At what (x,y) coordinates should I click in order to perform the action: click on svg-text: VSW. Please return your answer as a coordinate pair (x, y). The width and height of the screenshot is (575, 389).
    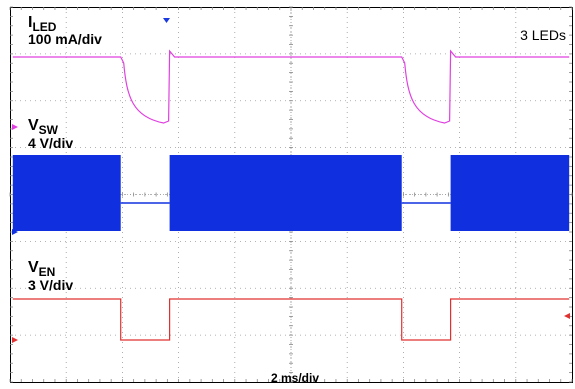
    Looking at the image, I should click on (43, 127).